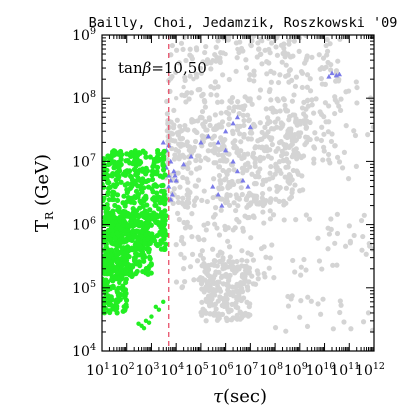 Image resolution: width=415 pixels, height=415 pixels. I want to click on y-tick-label: 107, so click(84, 161).